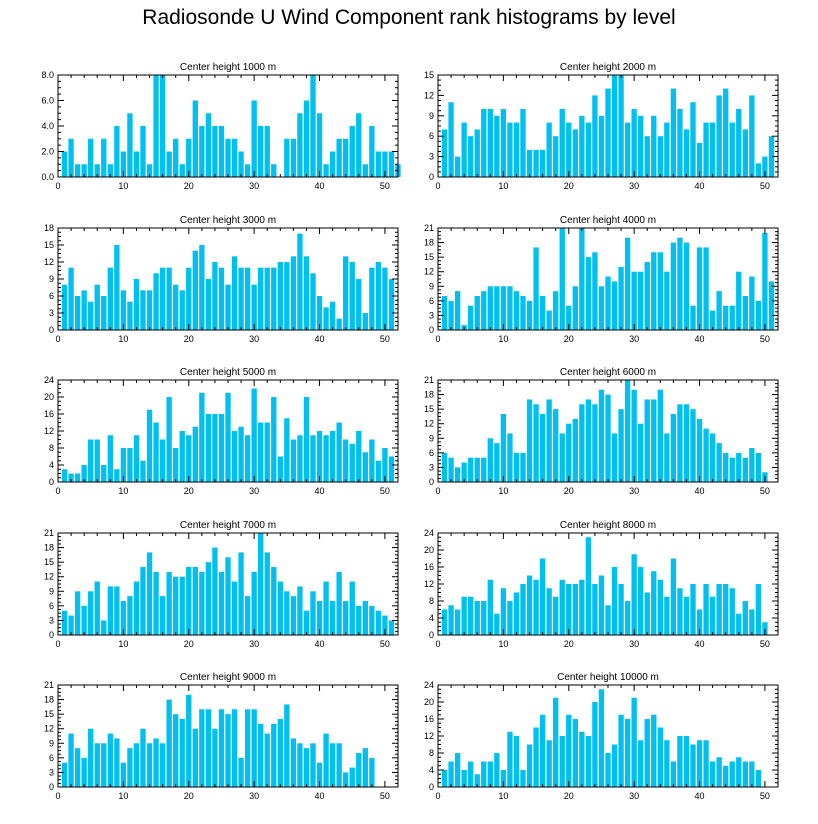  I want to click on panel-title: Center height 6000 m, so click(608, 372).